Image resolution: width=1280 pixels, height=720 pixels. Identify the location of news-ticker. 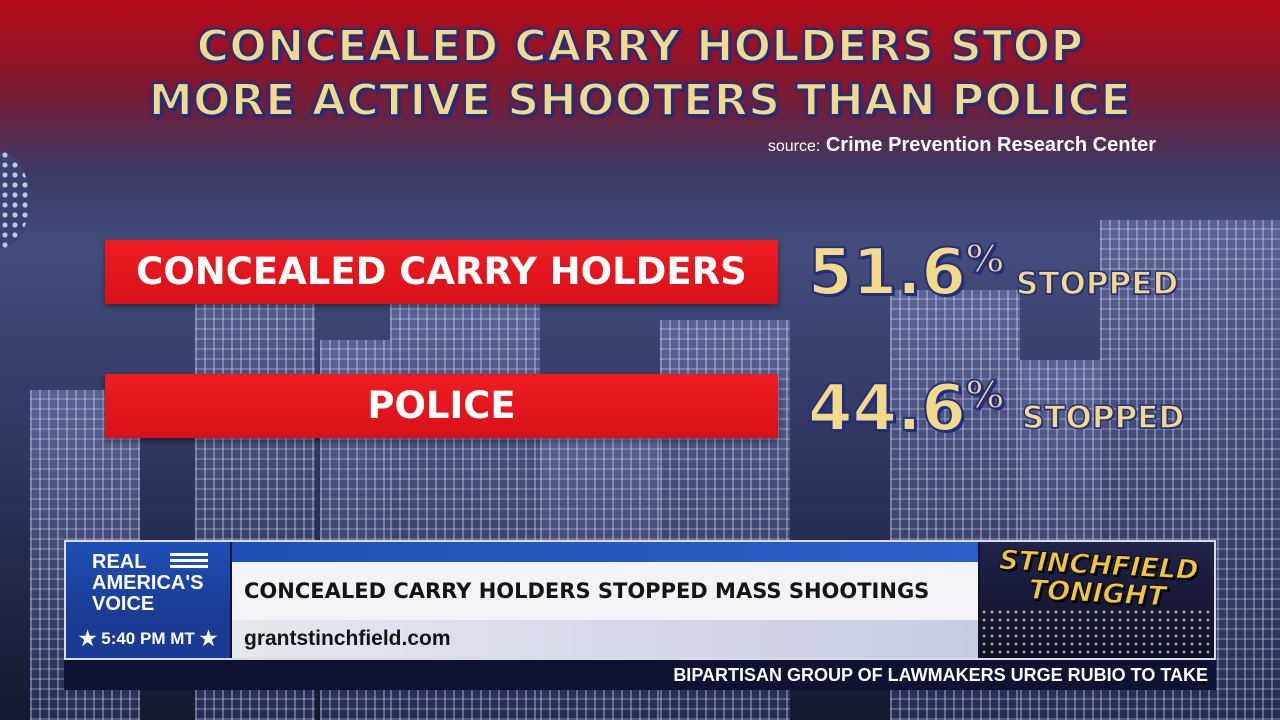
(640, 675).